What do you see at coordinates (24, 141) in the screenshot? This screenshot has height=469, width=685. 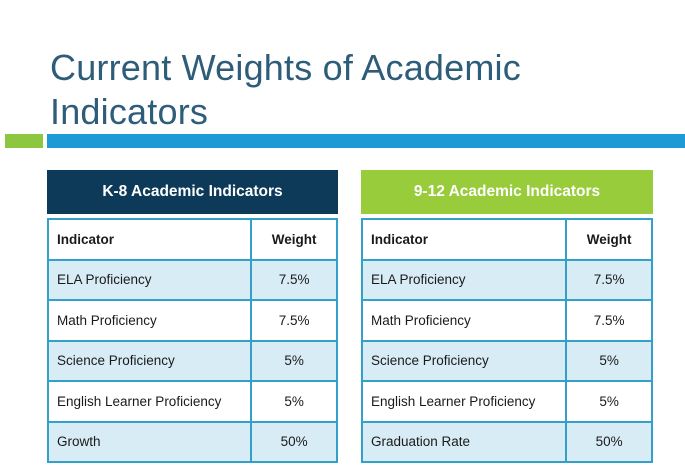 I see `accent-bar-green` at bounding box center [24, 141].